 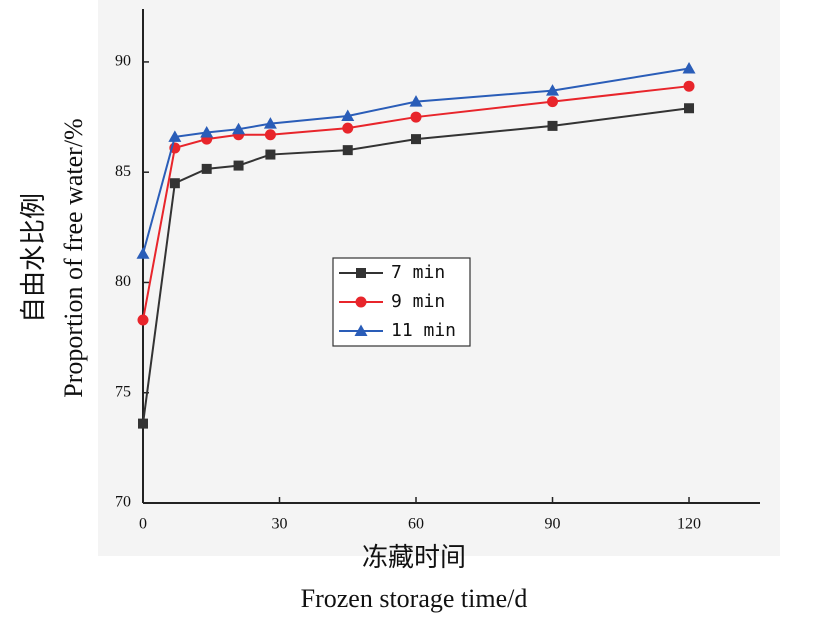 I want to click on x-tick-label: 60, so click(x=416, y=524).